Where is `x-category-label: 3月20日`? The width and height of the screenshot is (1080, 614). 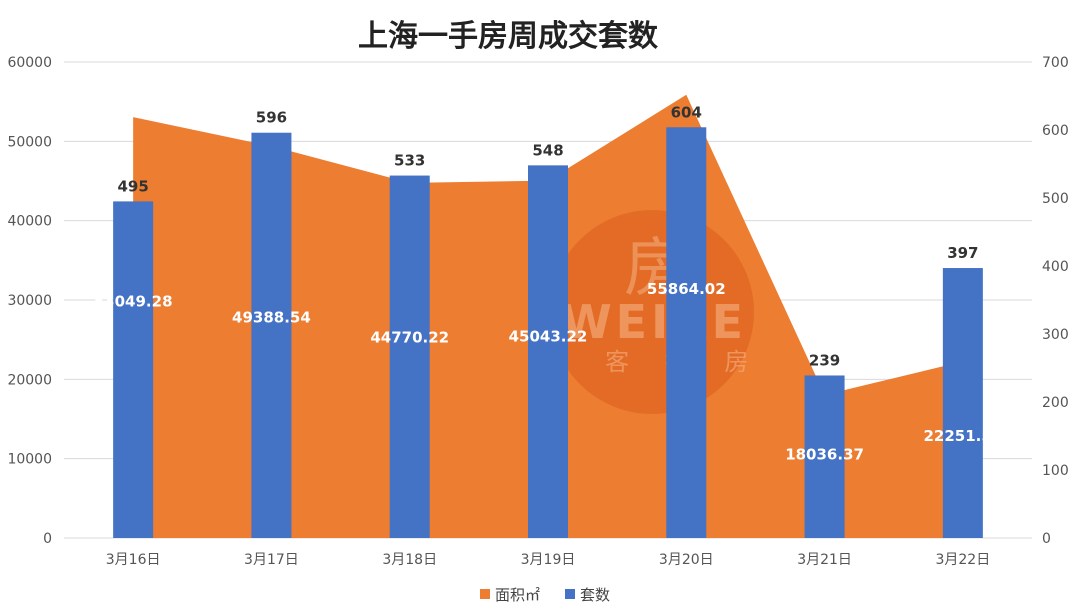 x-category-label: 3月20日 is located at coordinates (686, 560).